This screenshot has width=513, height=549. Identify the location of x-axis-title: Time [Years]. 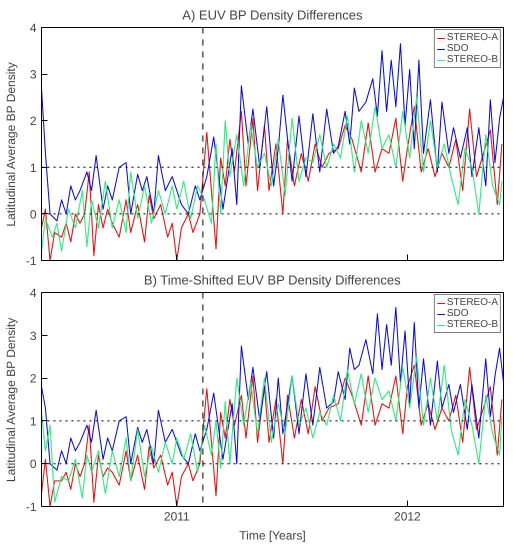
(272, 535).